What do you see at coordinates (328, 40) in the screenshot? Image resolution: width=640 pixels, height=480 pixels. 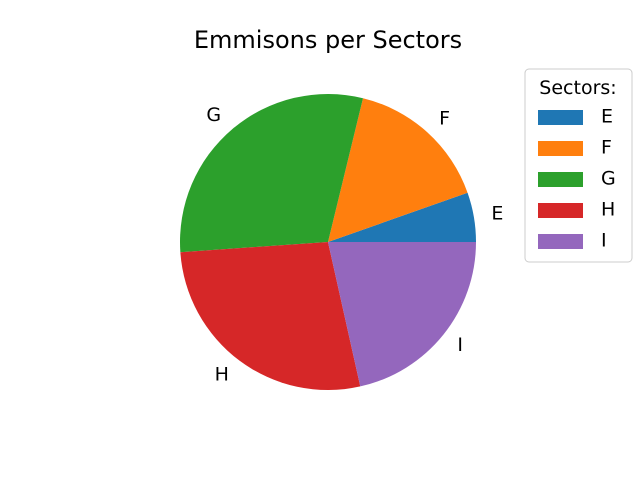 I see `chart-title: Emmisons per Sectors` at bounding box center [328, 40].